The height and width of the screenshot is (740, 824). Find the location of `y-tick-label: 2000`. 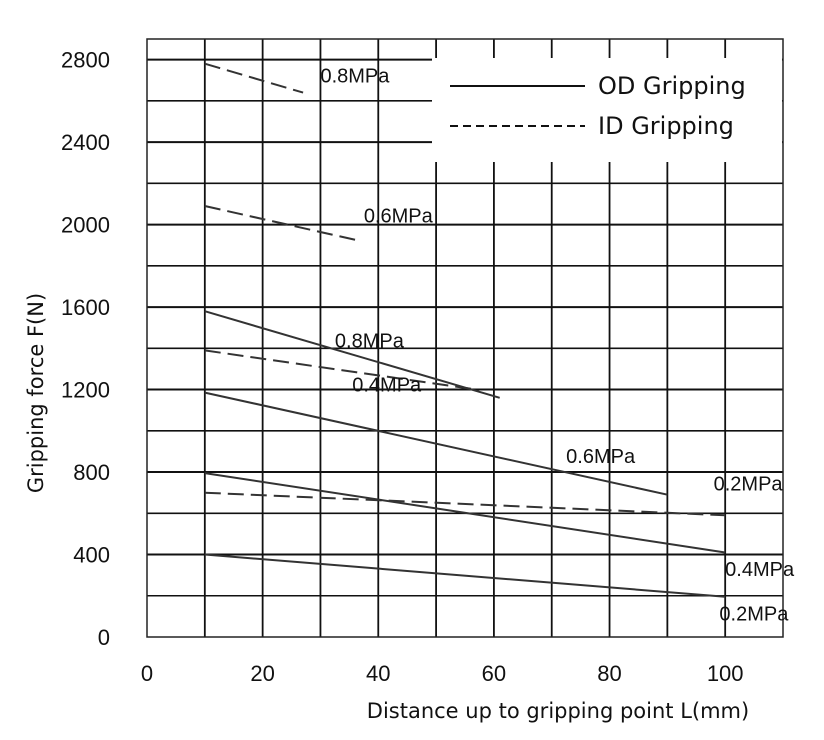

y-tick-label: 2000 is located at coordinates (85, 225).